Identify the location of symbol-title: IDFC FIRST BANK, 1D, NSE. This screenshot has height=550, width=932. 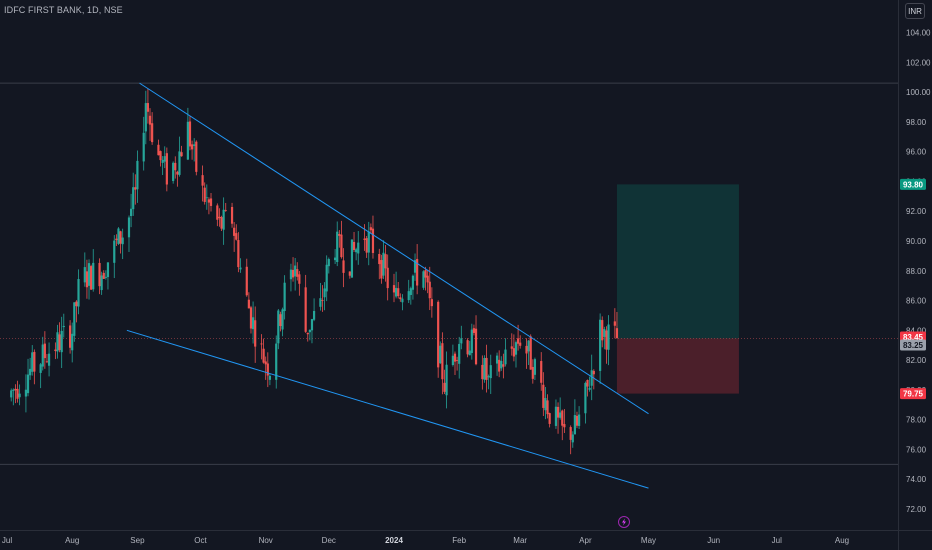
(63, 10).